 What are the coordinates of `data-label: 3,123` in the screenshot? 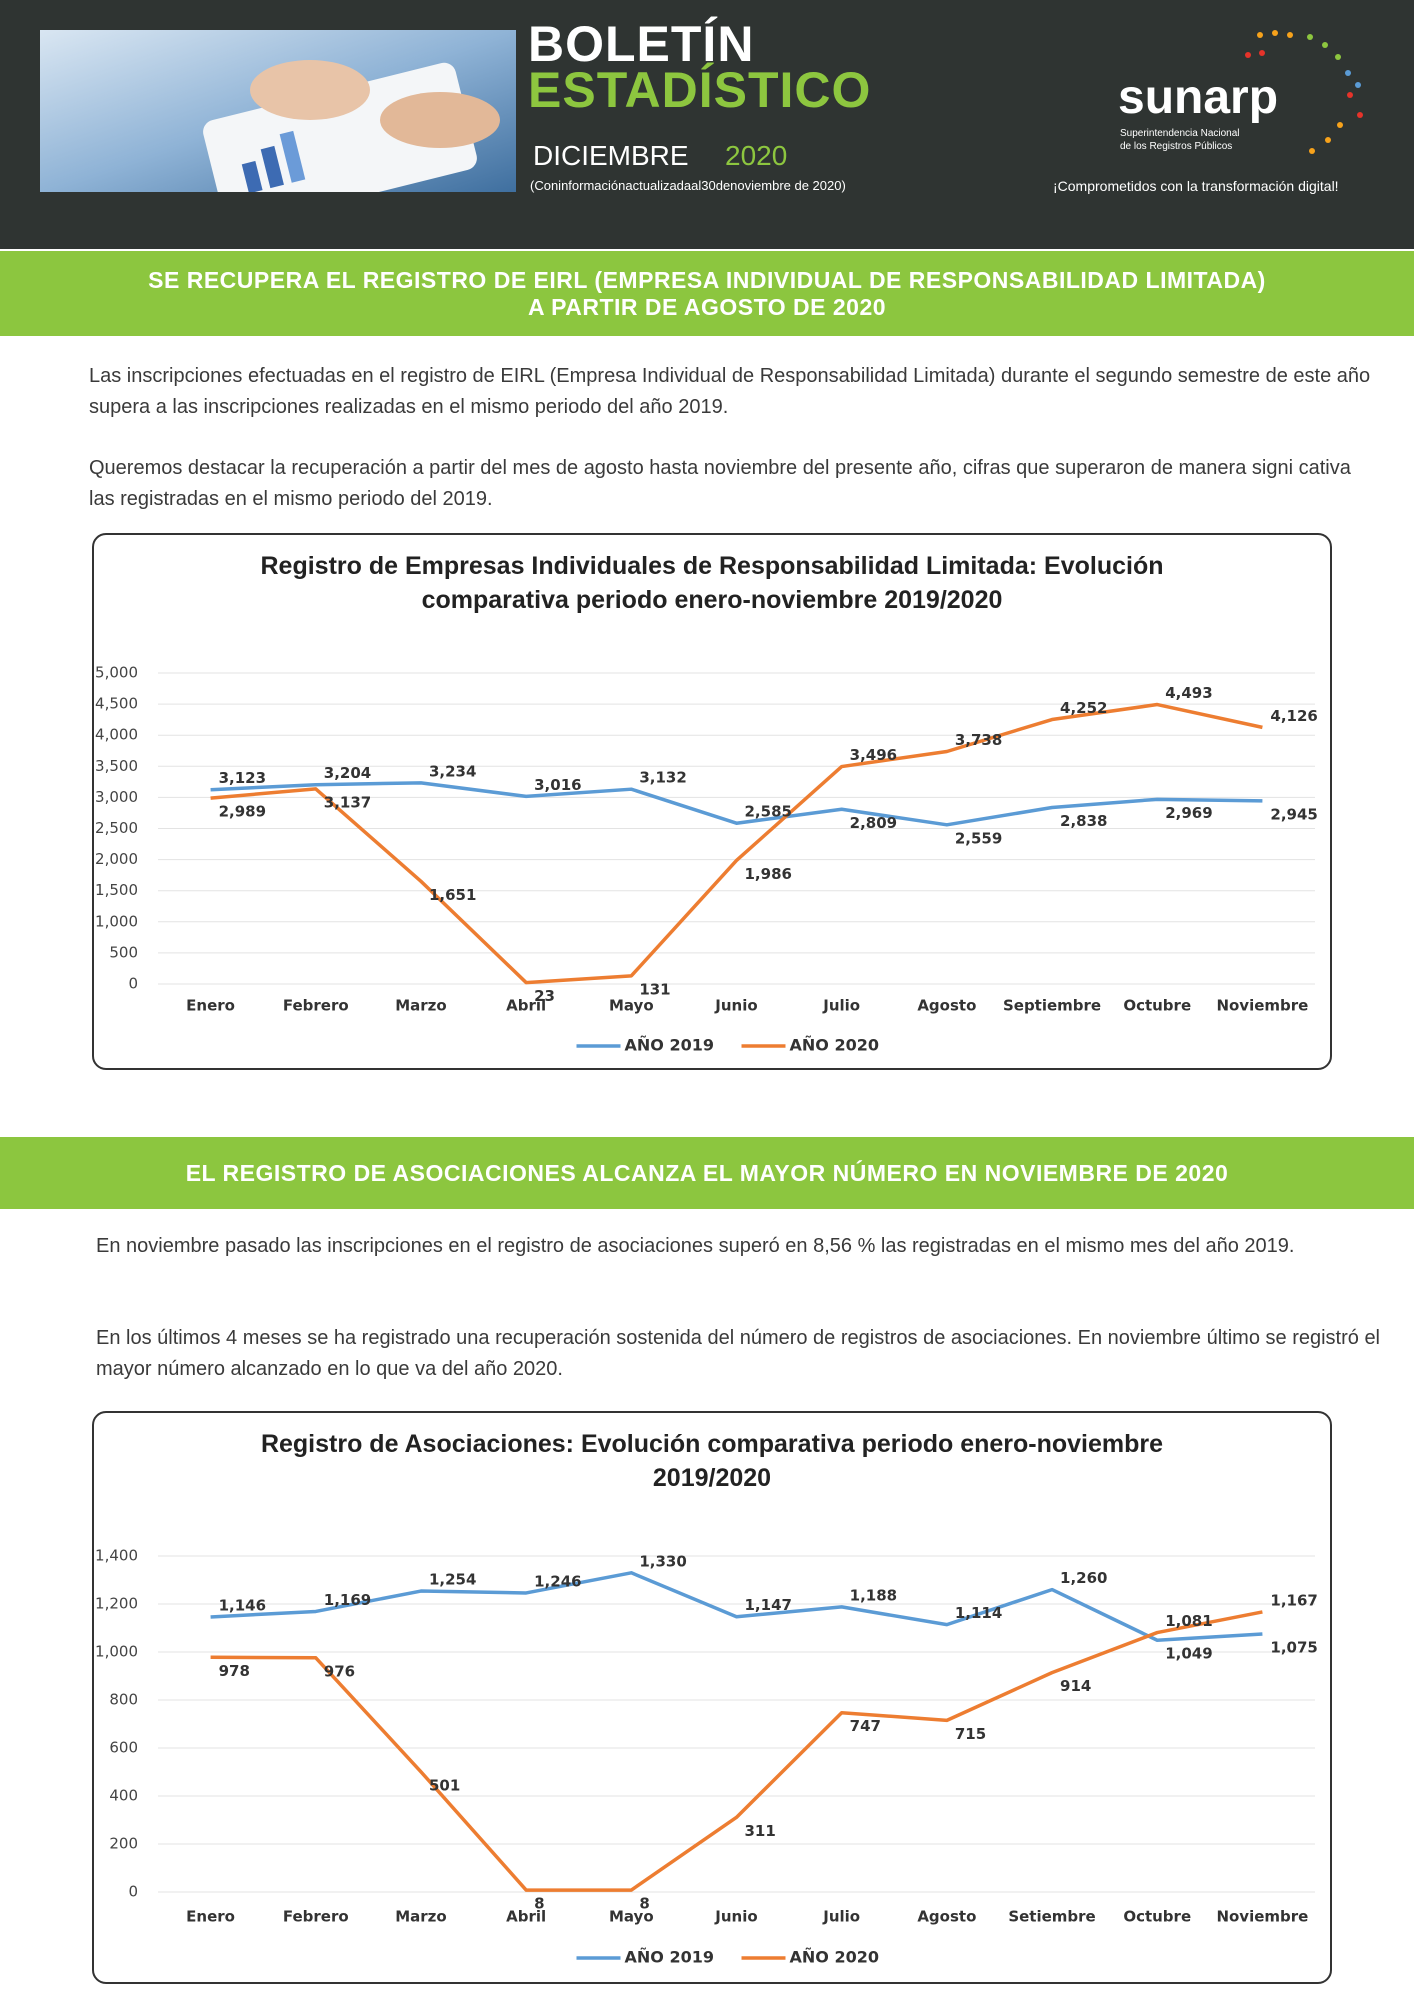 It's located at (242, 778).